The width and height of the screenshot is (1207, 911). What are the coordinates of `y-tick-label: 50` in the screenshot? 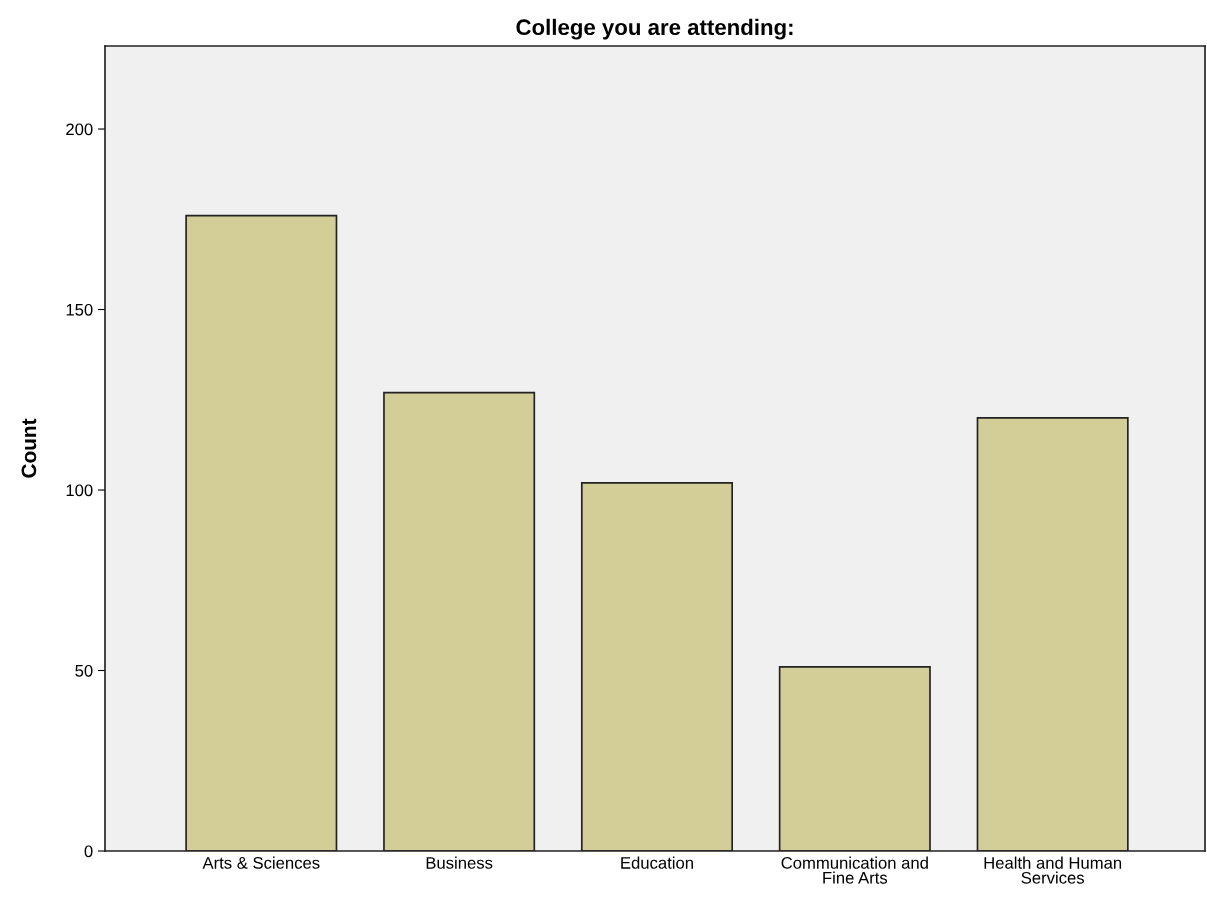 It's located at (84, 670).